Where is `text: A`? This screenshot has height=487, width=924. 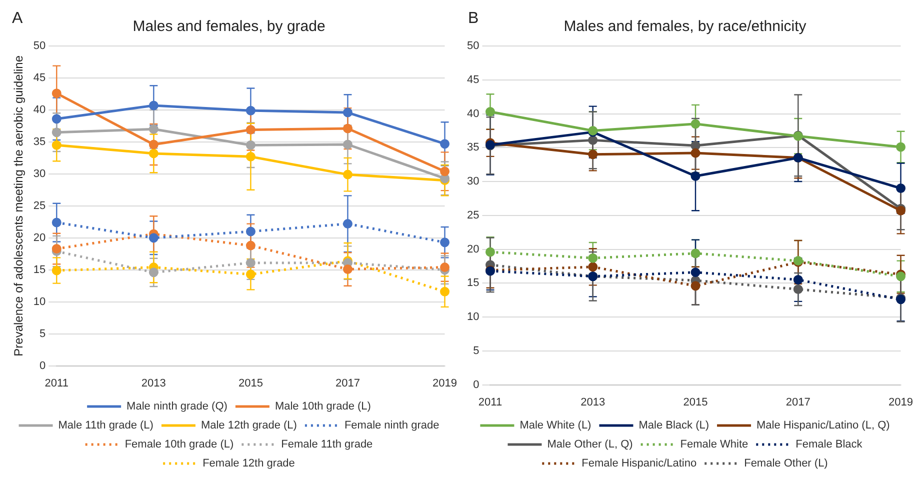 text: A is located at coordinates (17, 19).